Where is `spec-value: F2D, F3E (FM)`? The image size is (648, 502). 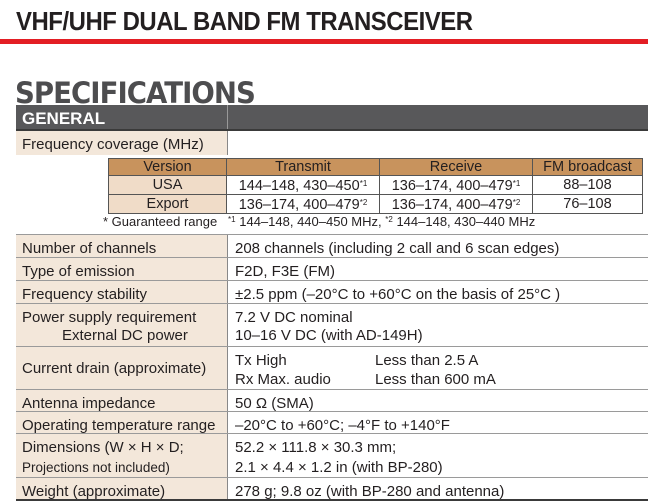
spec-value: F2D, F3E (FM) is located at coordinates (285, 271).